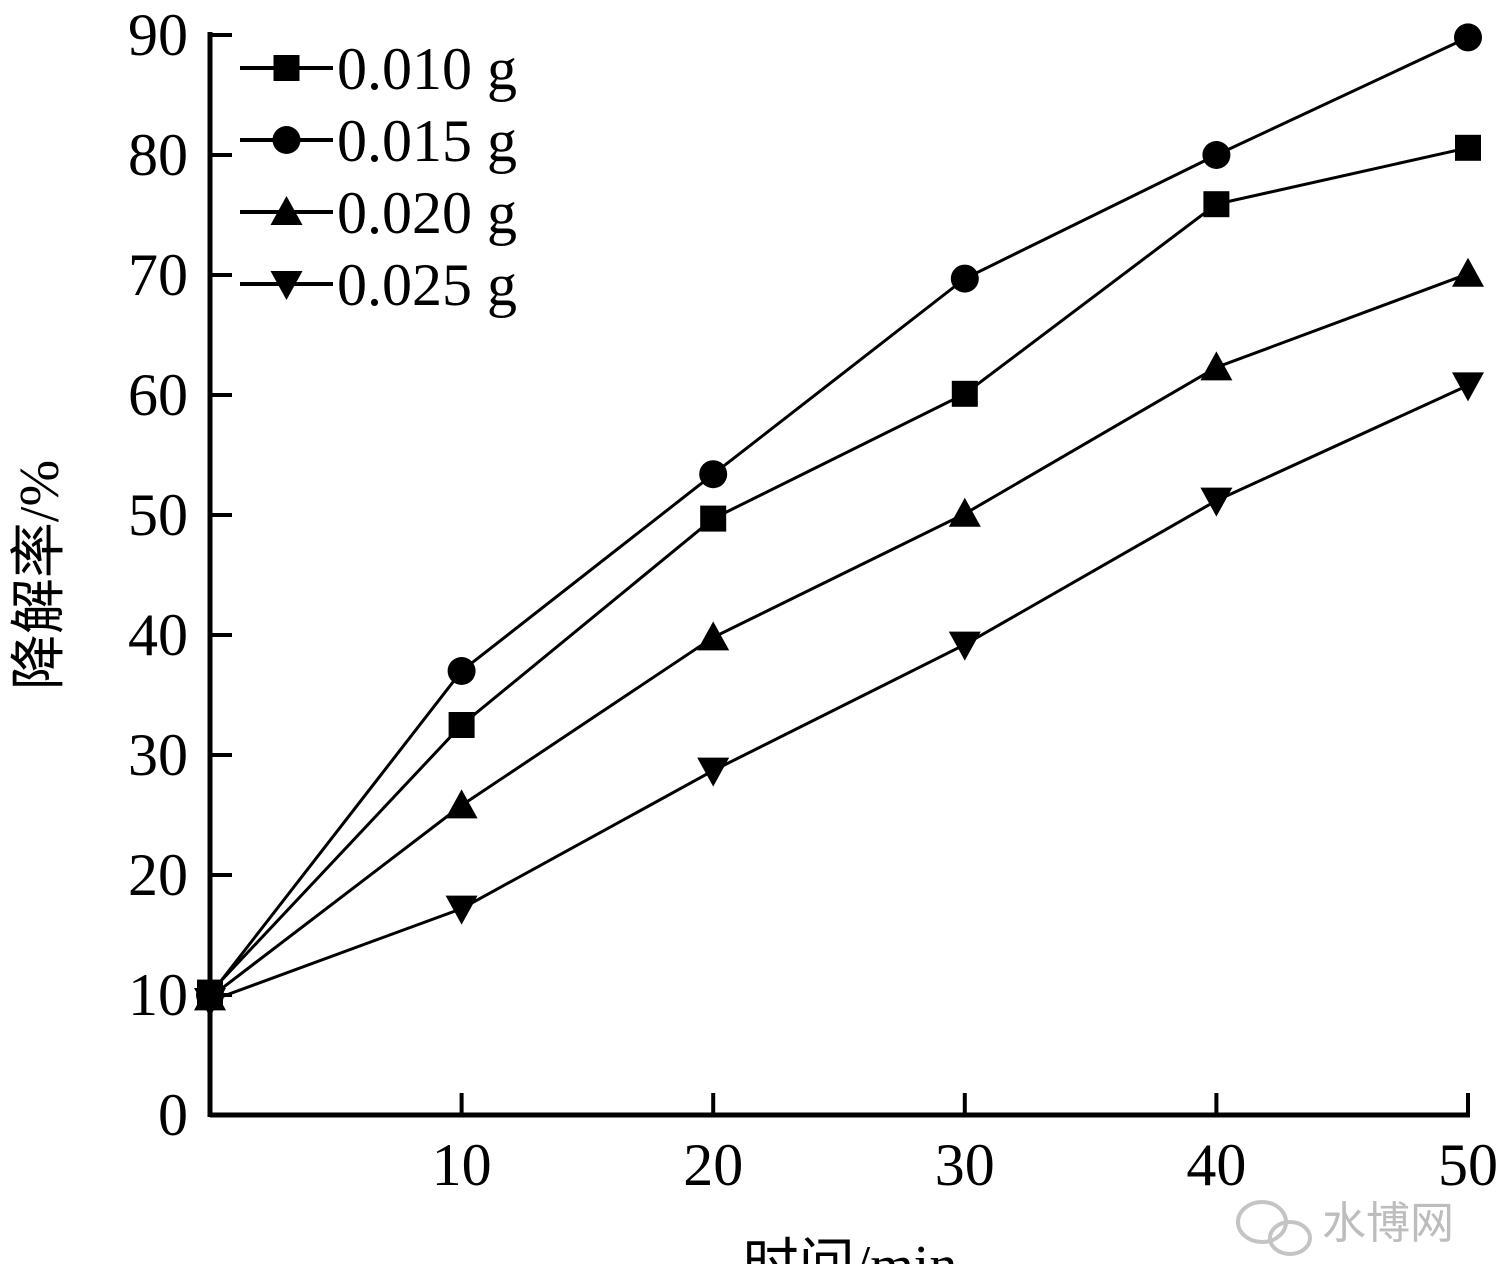 The width and height of the screenshot is (1512, 1264). I want to click on legend-item: 0.010 g, so click(378, 69).